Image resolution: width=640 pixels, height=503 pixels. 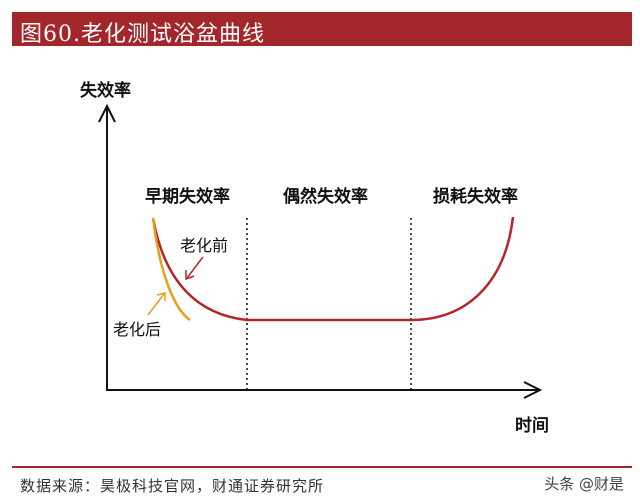 What do you see at coordinates (533, 390) in the screenshot?
I see `x-axis-arrow` at bounding box center [533, 390].